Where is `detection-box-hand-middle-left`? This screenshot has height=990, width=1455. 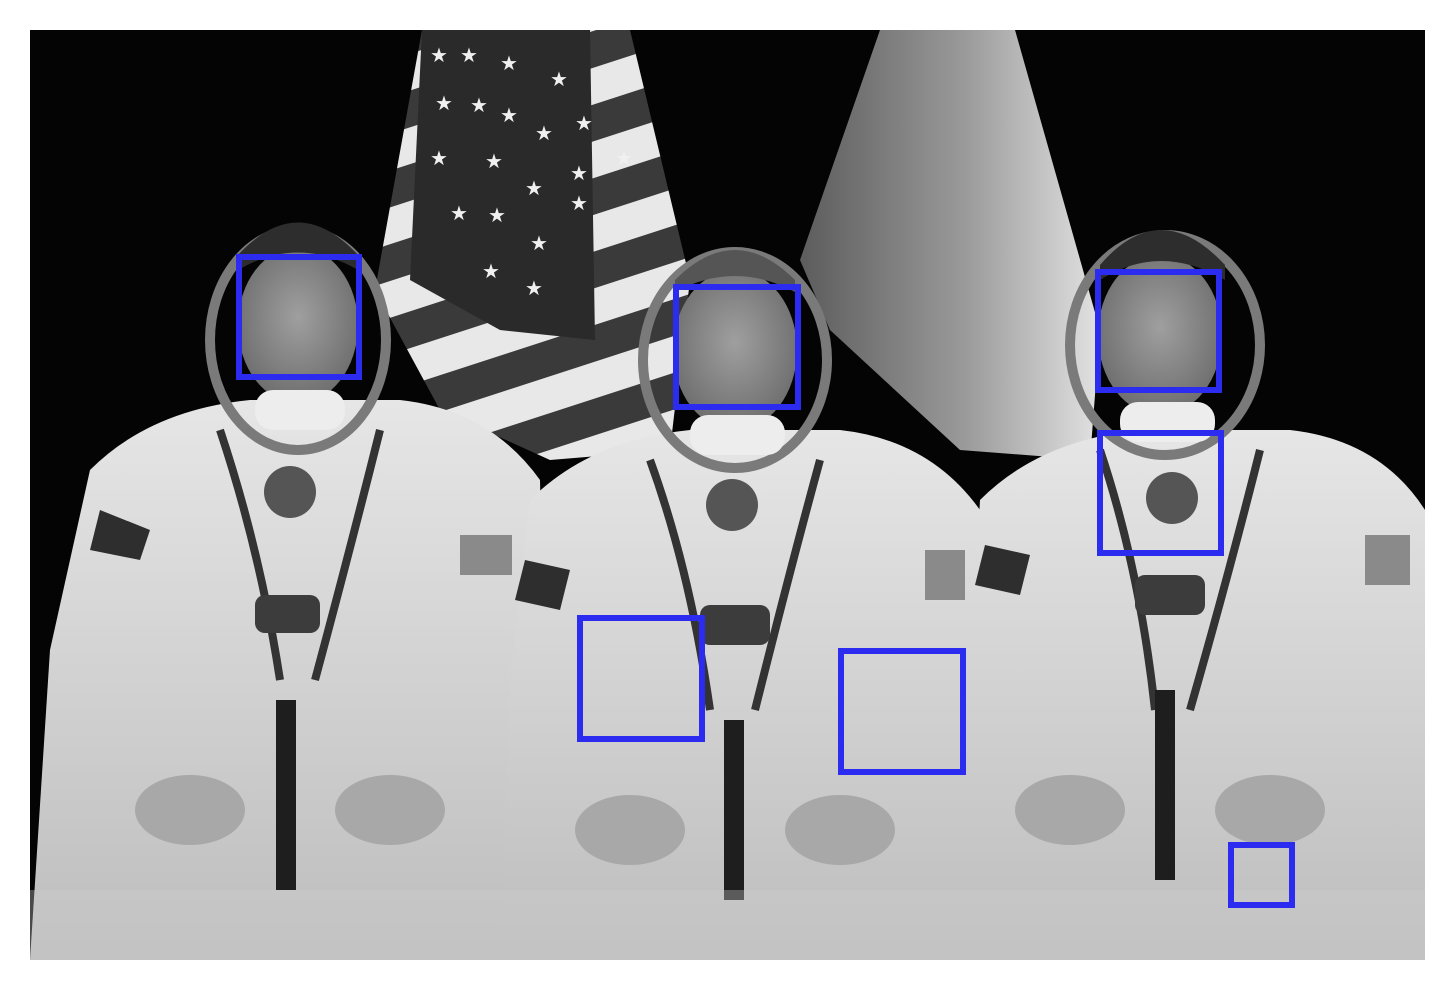 detection-box-hand-middle-left is located at coordinates (641, 678).